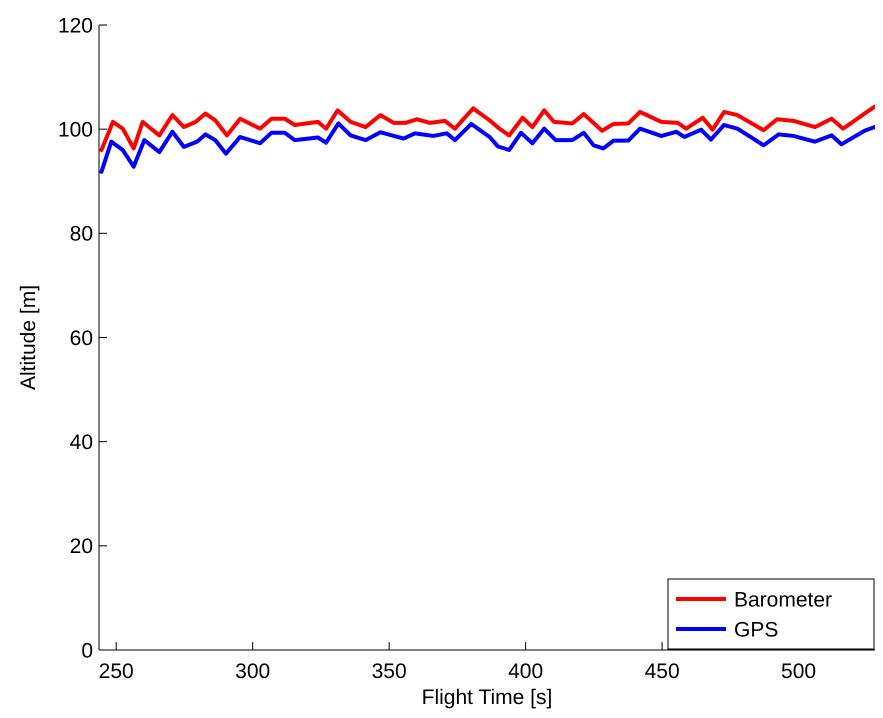 This screenshot has height=718, width=883. What do you see at coordinates (116, 671) in the screenshot?
I see `x-tick-label: 250` at bounding box center [116, 671].